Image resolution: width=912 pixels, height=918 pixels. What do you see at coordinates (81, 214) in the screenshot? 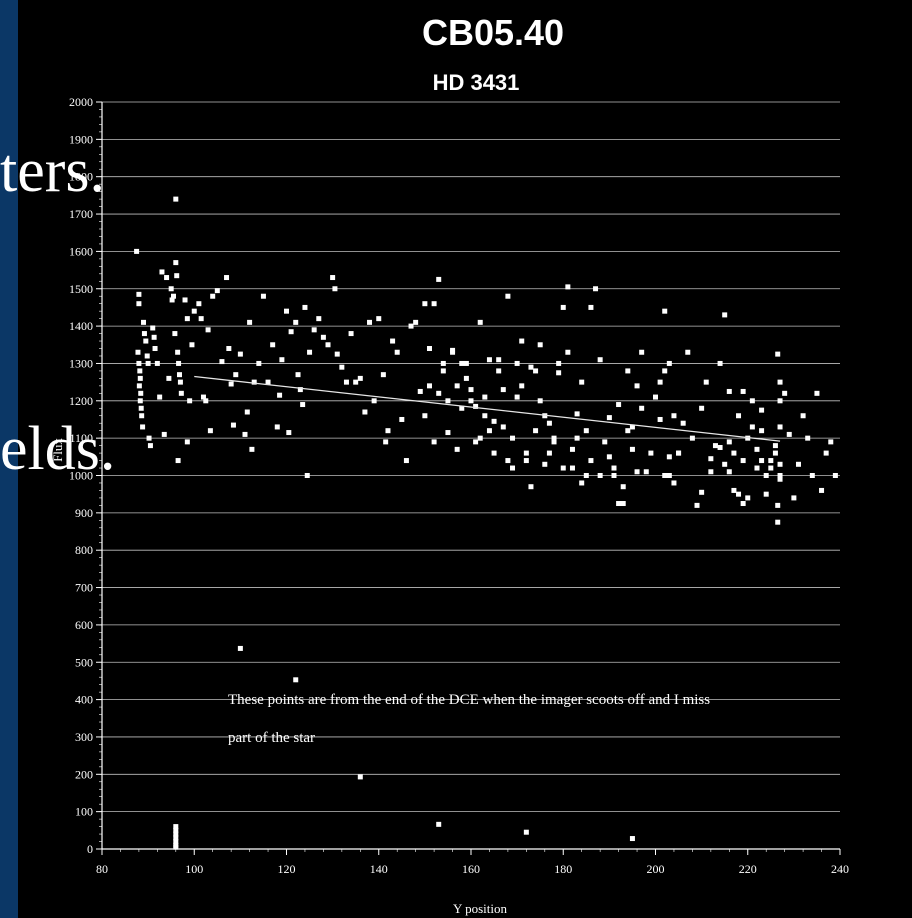
I see `y-tick-label: 1700` at bounding box center [81, 214].